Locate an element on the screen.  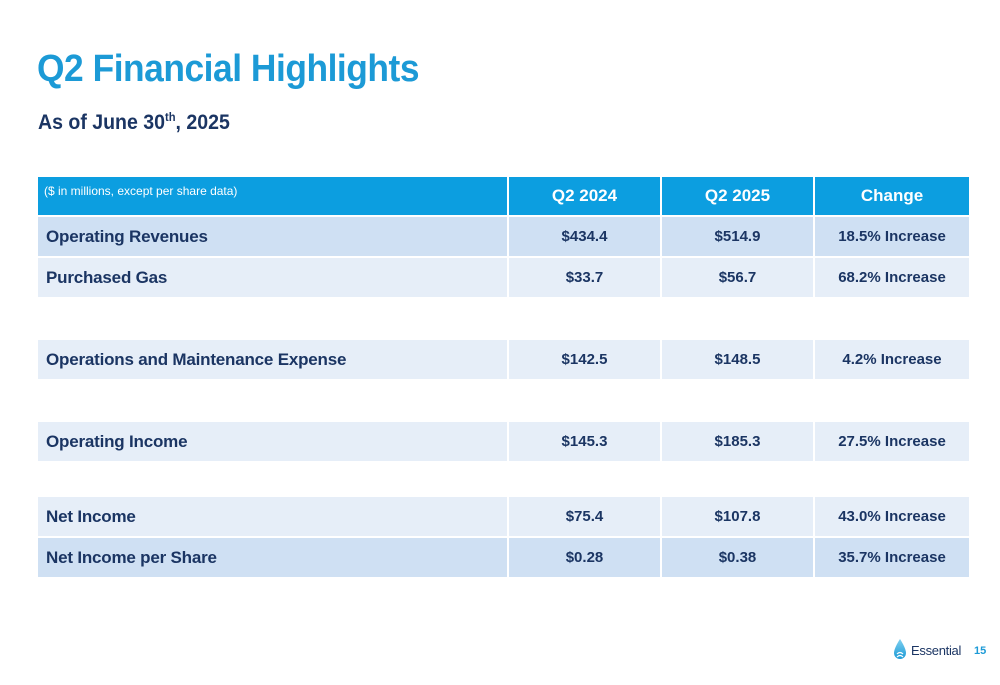
cell-q2-2025: $514.9 is located at coordinates (738, 237).